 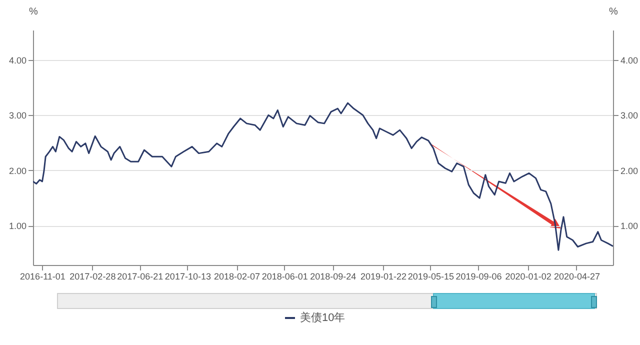 I want to click on y-tick-label: 1.00, so click(x=17, y=226).